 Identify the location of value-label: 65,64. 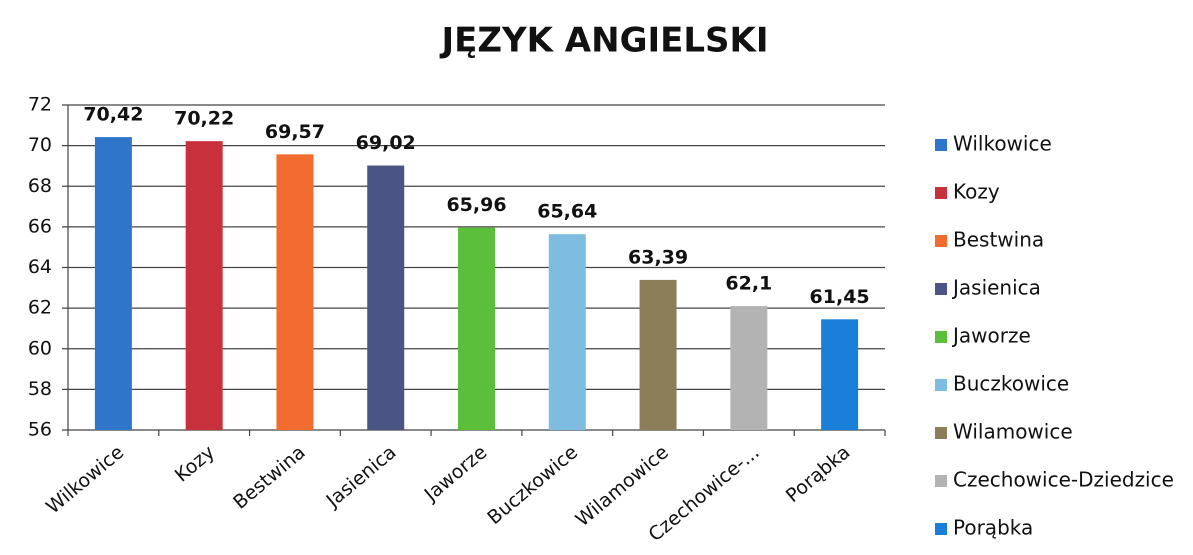
(567, 212).